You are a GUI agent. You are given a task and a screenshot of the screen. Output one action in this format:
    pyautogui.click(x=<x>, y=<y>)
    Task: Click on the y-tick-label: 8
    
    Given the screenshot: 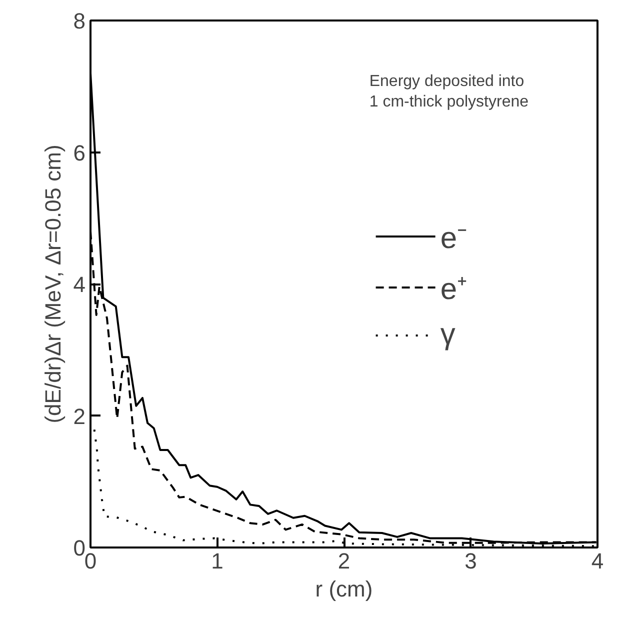 What is the action you would take?
    pyautogui.click(x=79, y=21)
    